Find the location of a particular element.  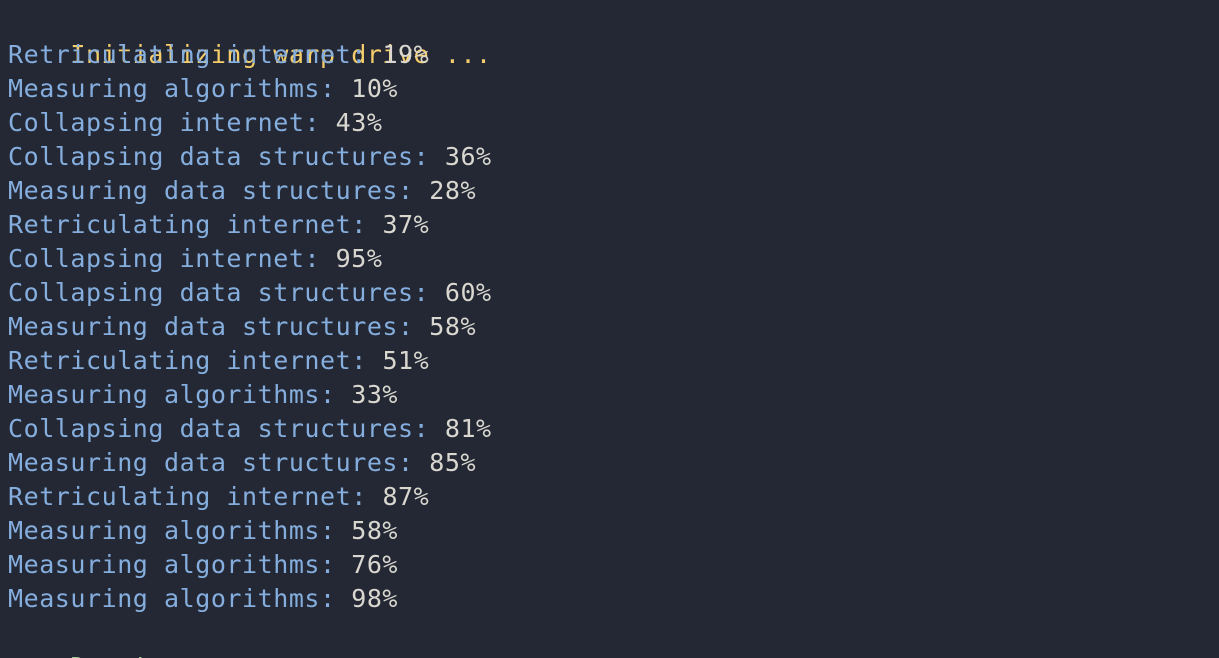

progress-percent-value: 33% is located at coordinates (375, 394).